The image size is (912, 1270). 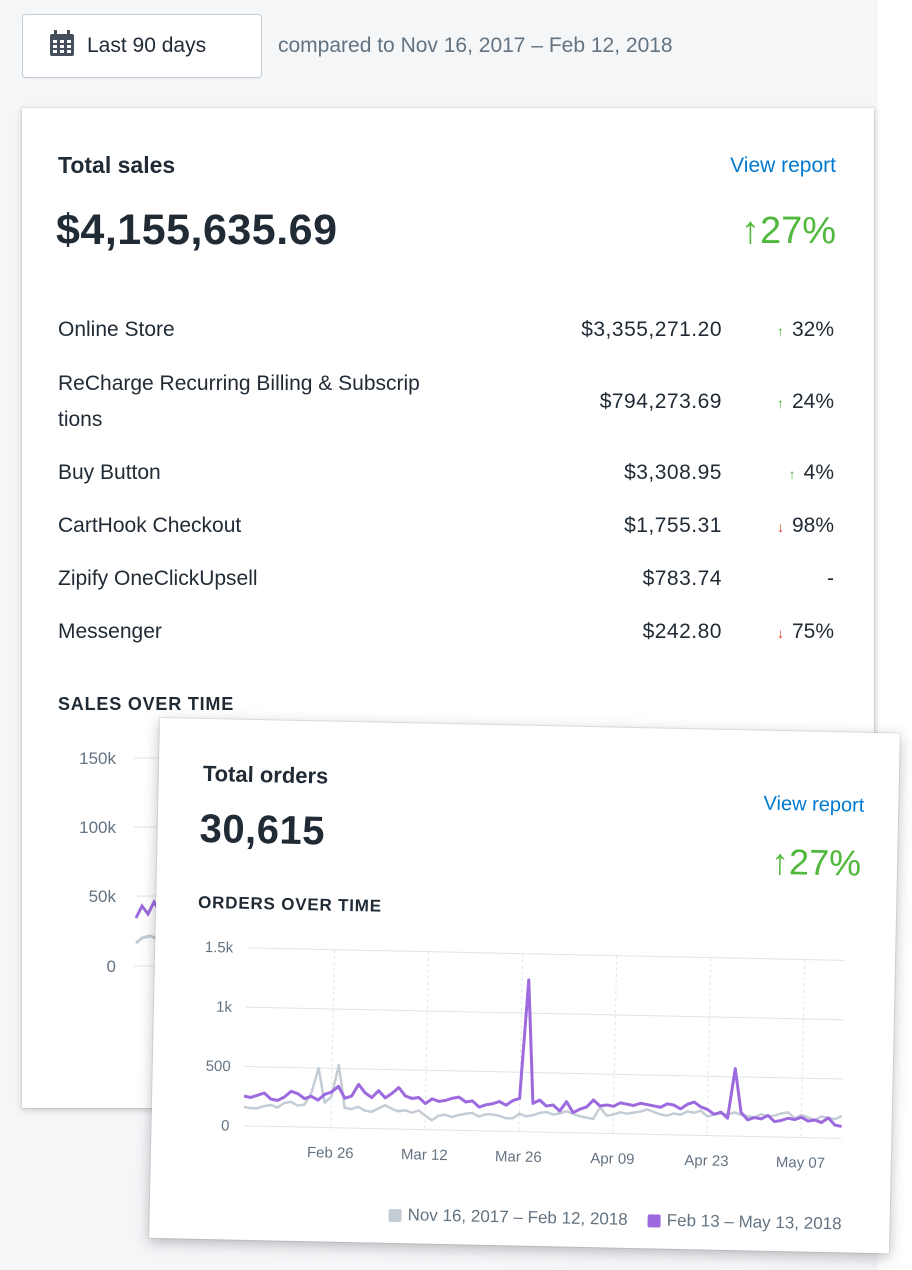 What do you see at coordinates (673, 525) in the screenshot?
I see `channel-amount: $1,755.31` at bounding box center [673, 525].